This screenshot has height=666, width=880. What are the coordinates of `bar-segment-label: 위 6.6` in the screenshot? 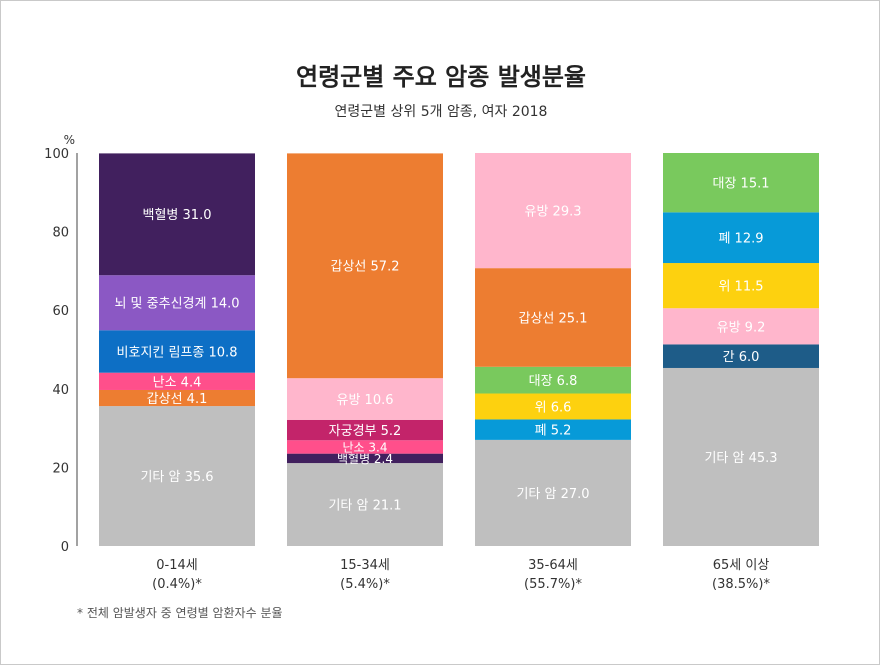 It's located at (553, 407).